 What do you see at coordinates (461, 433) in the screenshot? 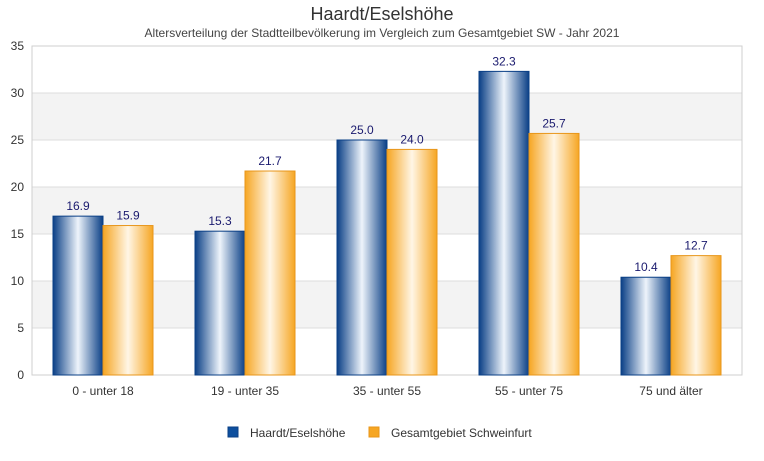
I see `legend-label: Gesamtgebiet Schweinfurt` at bounding box center [461, 433].